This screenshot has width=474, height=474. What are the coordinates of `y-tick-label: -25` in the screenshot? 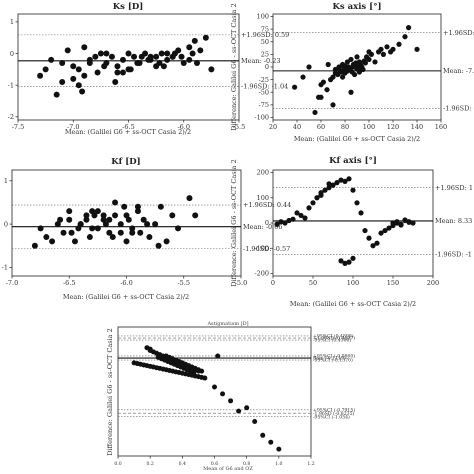 It's located at (264, 80).